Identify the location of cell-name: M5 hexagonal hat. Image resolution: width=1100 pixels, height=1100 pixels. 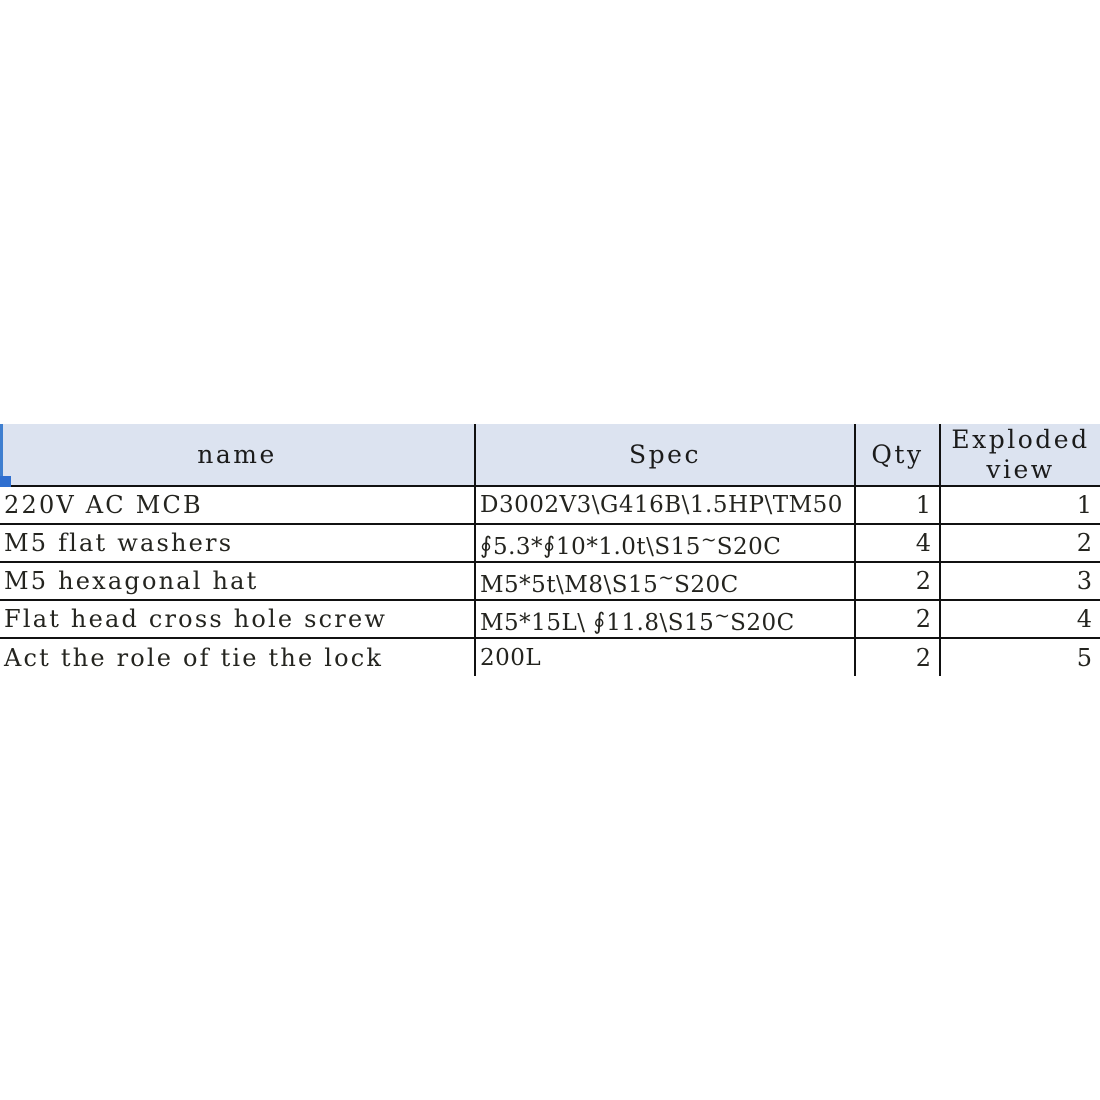
(238, 581).